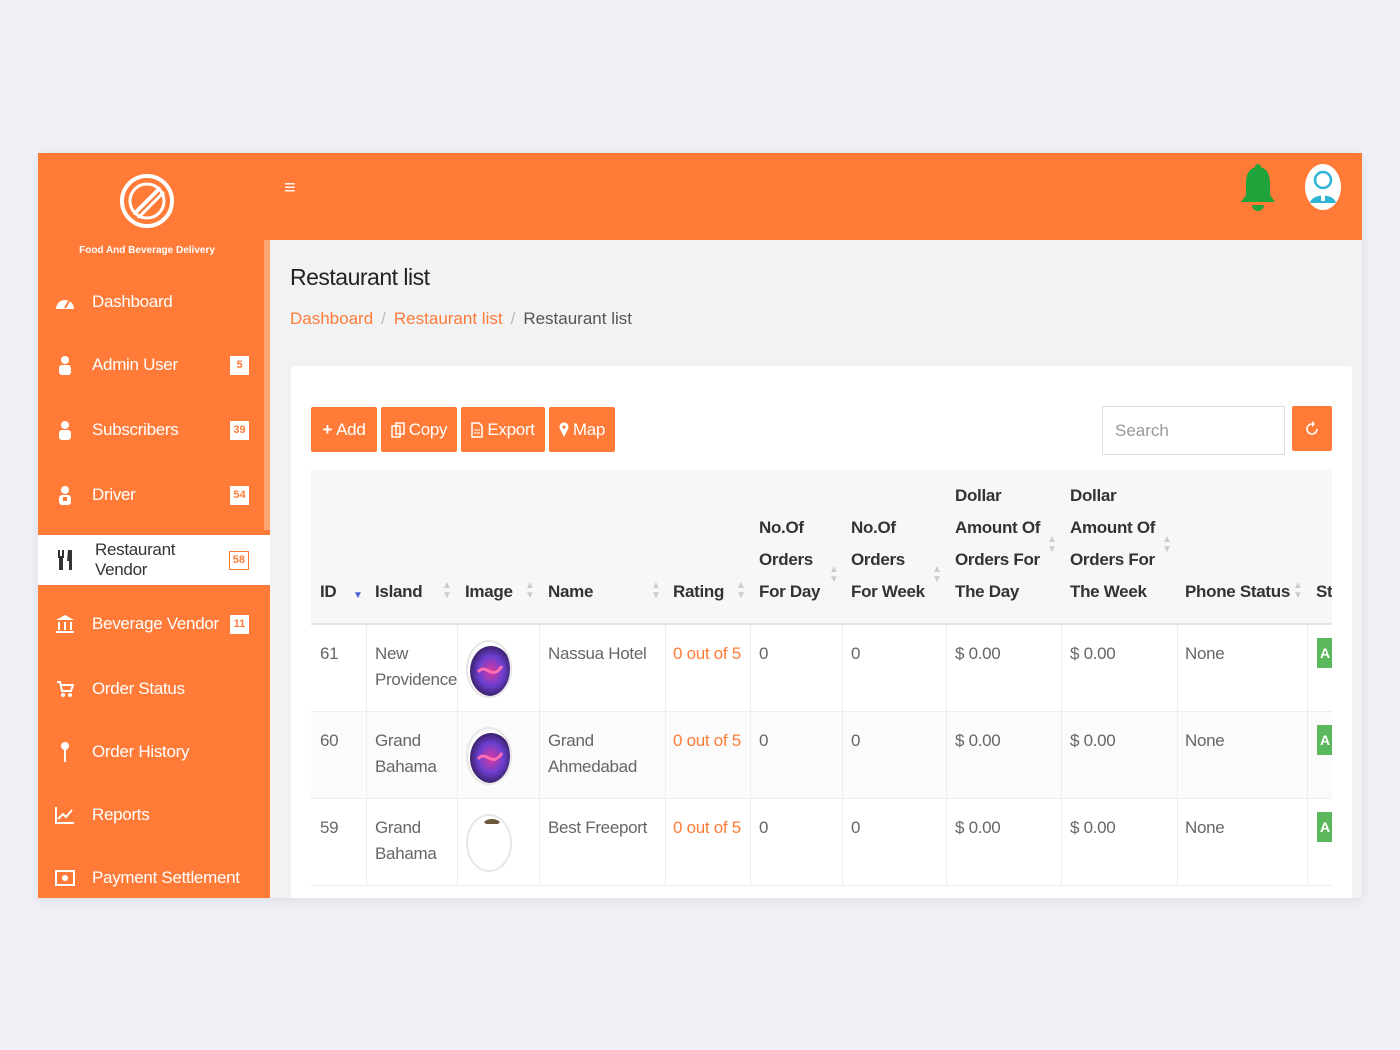  I want to click on sidebar-item-order-status: Order Status, so click(154, 689).